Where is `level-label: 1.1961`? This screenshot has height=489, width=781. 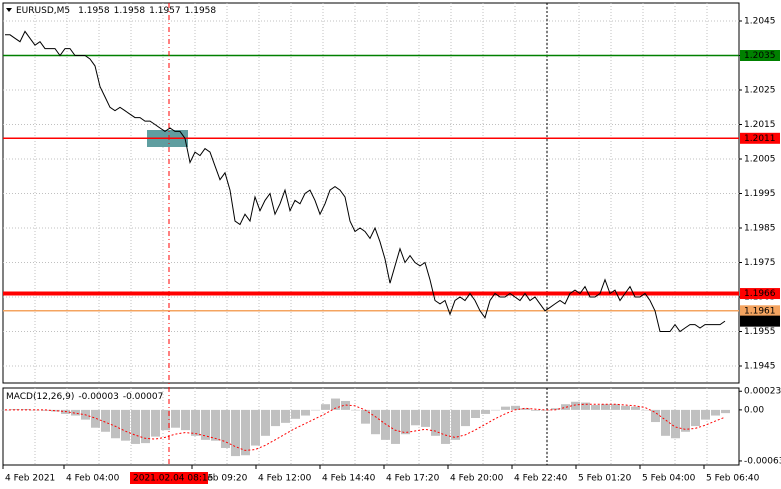 level-label: 1.1961 is located at coordinates (760, 311).